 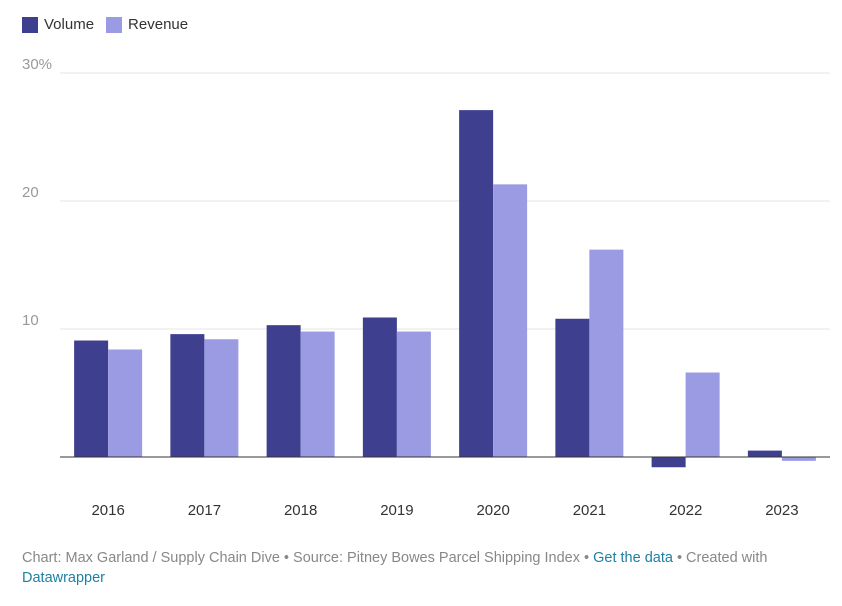 I want to click on x-tick-label: 2018, so click(x=300, y=510).